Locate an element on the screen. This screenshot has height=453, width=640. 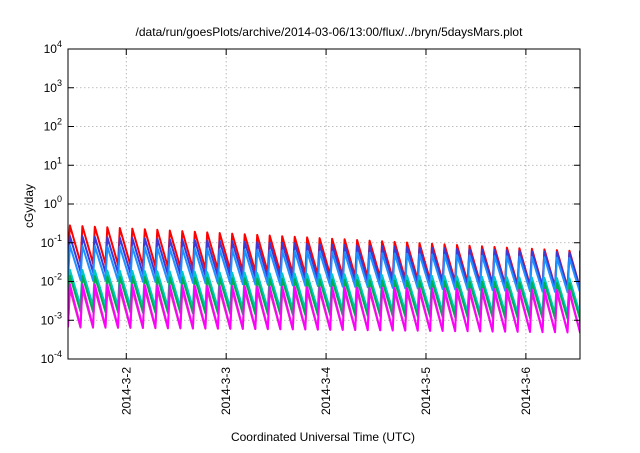
y-tick-label: 10³ is located at coordinates (53, 86).